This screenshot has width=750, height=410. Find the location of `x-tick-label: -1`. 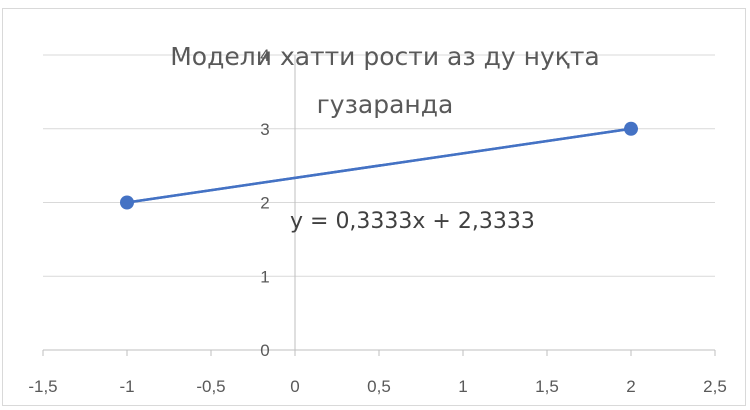

x-tick-label: -1 is located at coordinates (126, 386).